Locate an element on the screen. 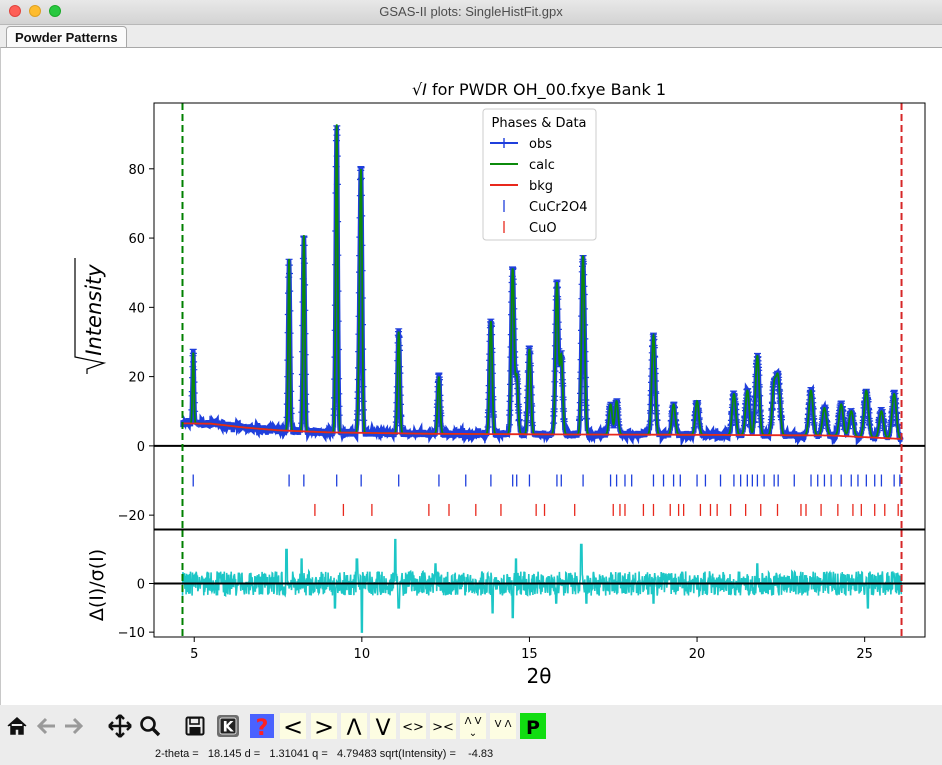  shift-down-label: V is located at coordinates (382, 727).